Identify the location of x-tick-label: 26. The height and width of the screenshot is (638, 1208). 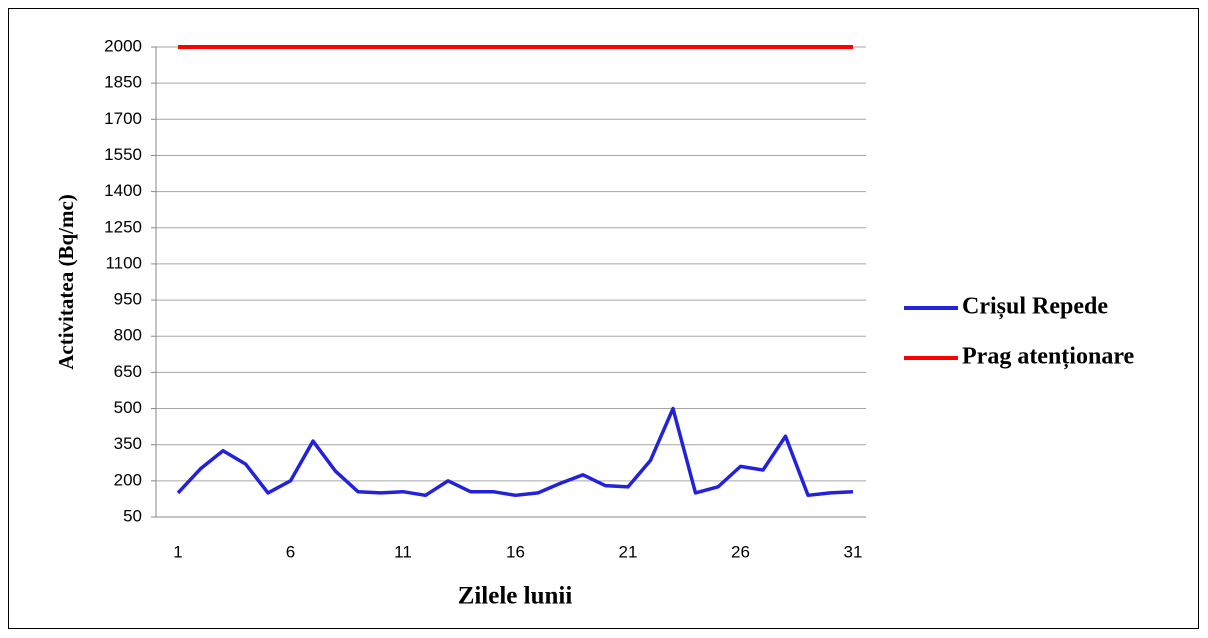
(740, 551).